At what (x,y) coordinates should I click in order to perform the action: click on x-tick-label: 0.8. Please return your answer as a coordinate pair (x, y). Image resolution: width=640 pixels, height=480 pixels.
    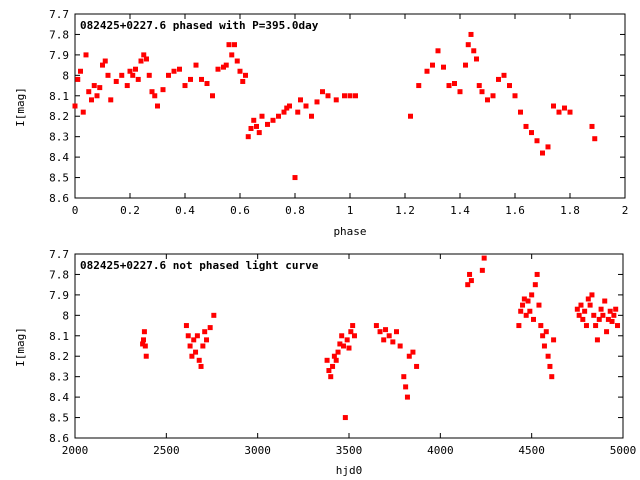
    Looking at the image, I should click on (295, 210).